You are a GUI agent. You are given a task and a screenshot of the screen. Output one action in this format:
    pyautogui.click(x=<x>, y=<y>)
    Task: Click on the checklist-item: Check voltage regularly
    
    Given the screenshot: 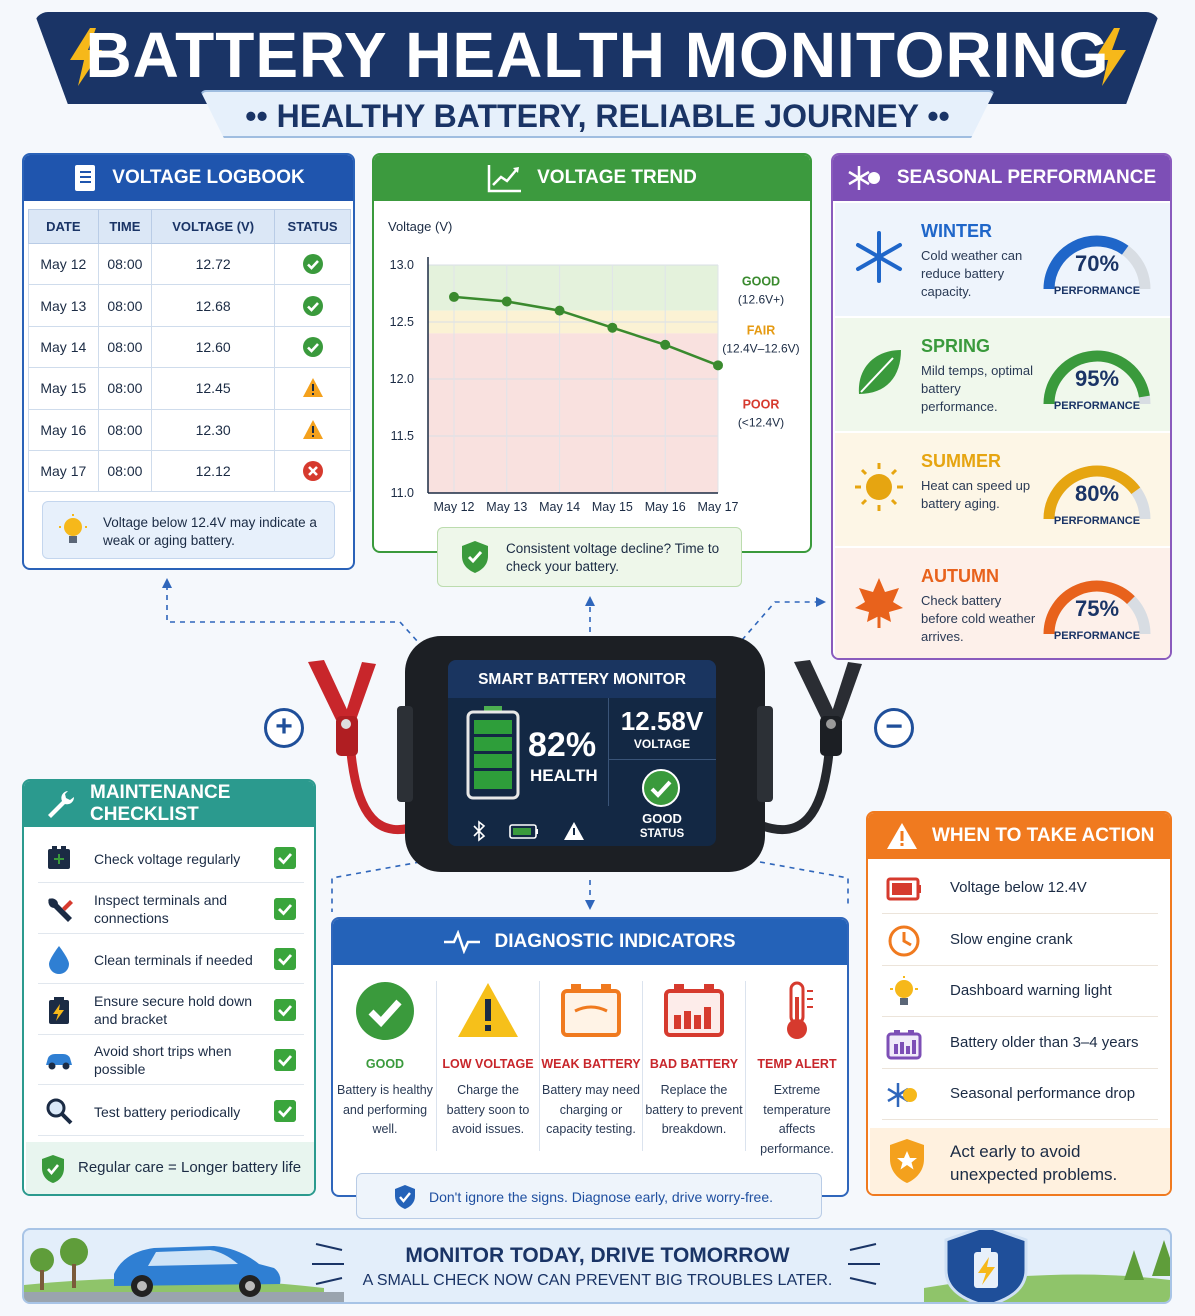 What is the action you would take?
    pyautogui.click(x=171, y=858)
    